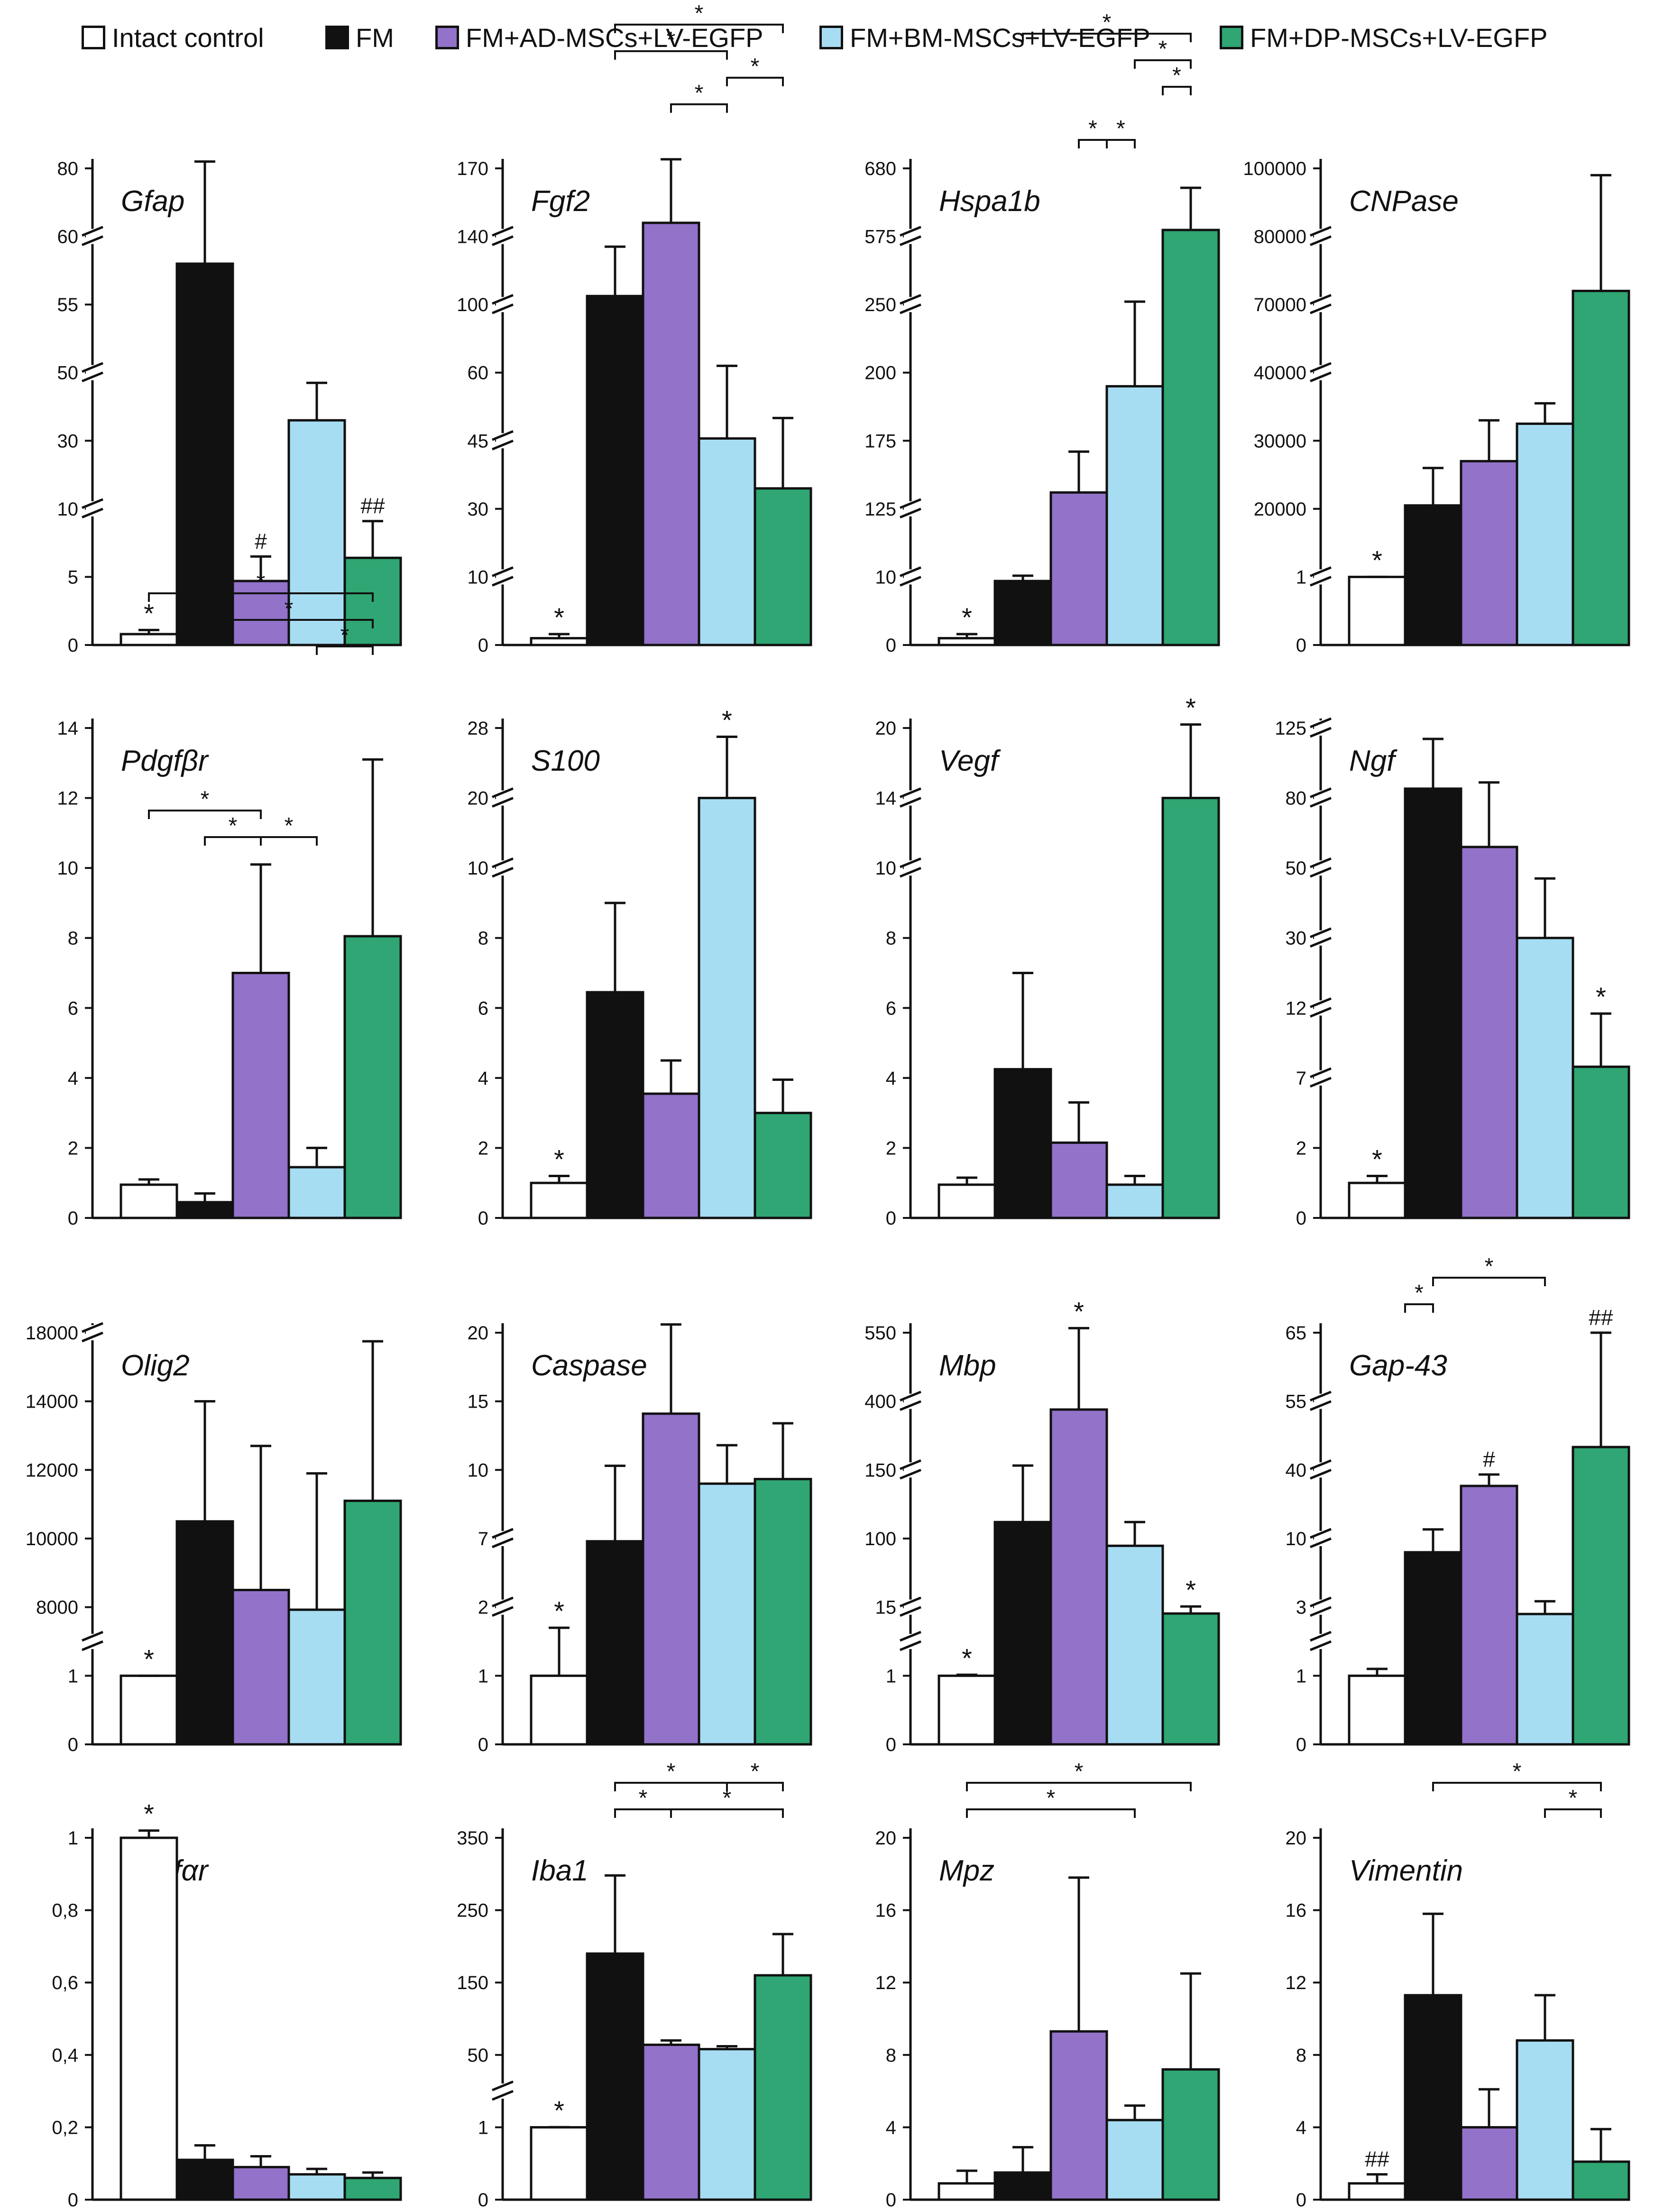 The height and width of the screenshot is (2212, 1673). I want to click on chart-ngf: 0 2 7 12 30 50 80 125 Ngf * *, so click(1452, 973).